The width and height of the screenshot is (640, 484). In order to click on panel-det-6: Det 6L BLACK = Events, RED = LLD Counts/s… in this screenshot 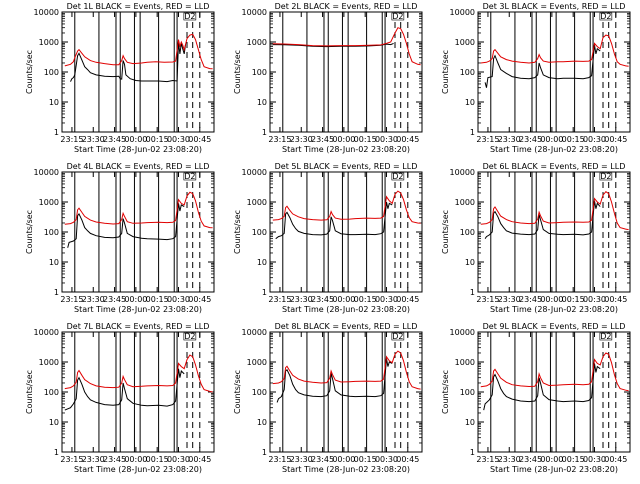, I will do `click(536, 238)`.